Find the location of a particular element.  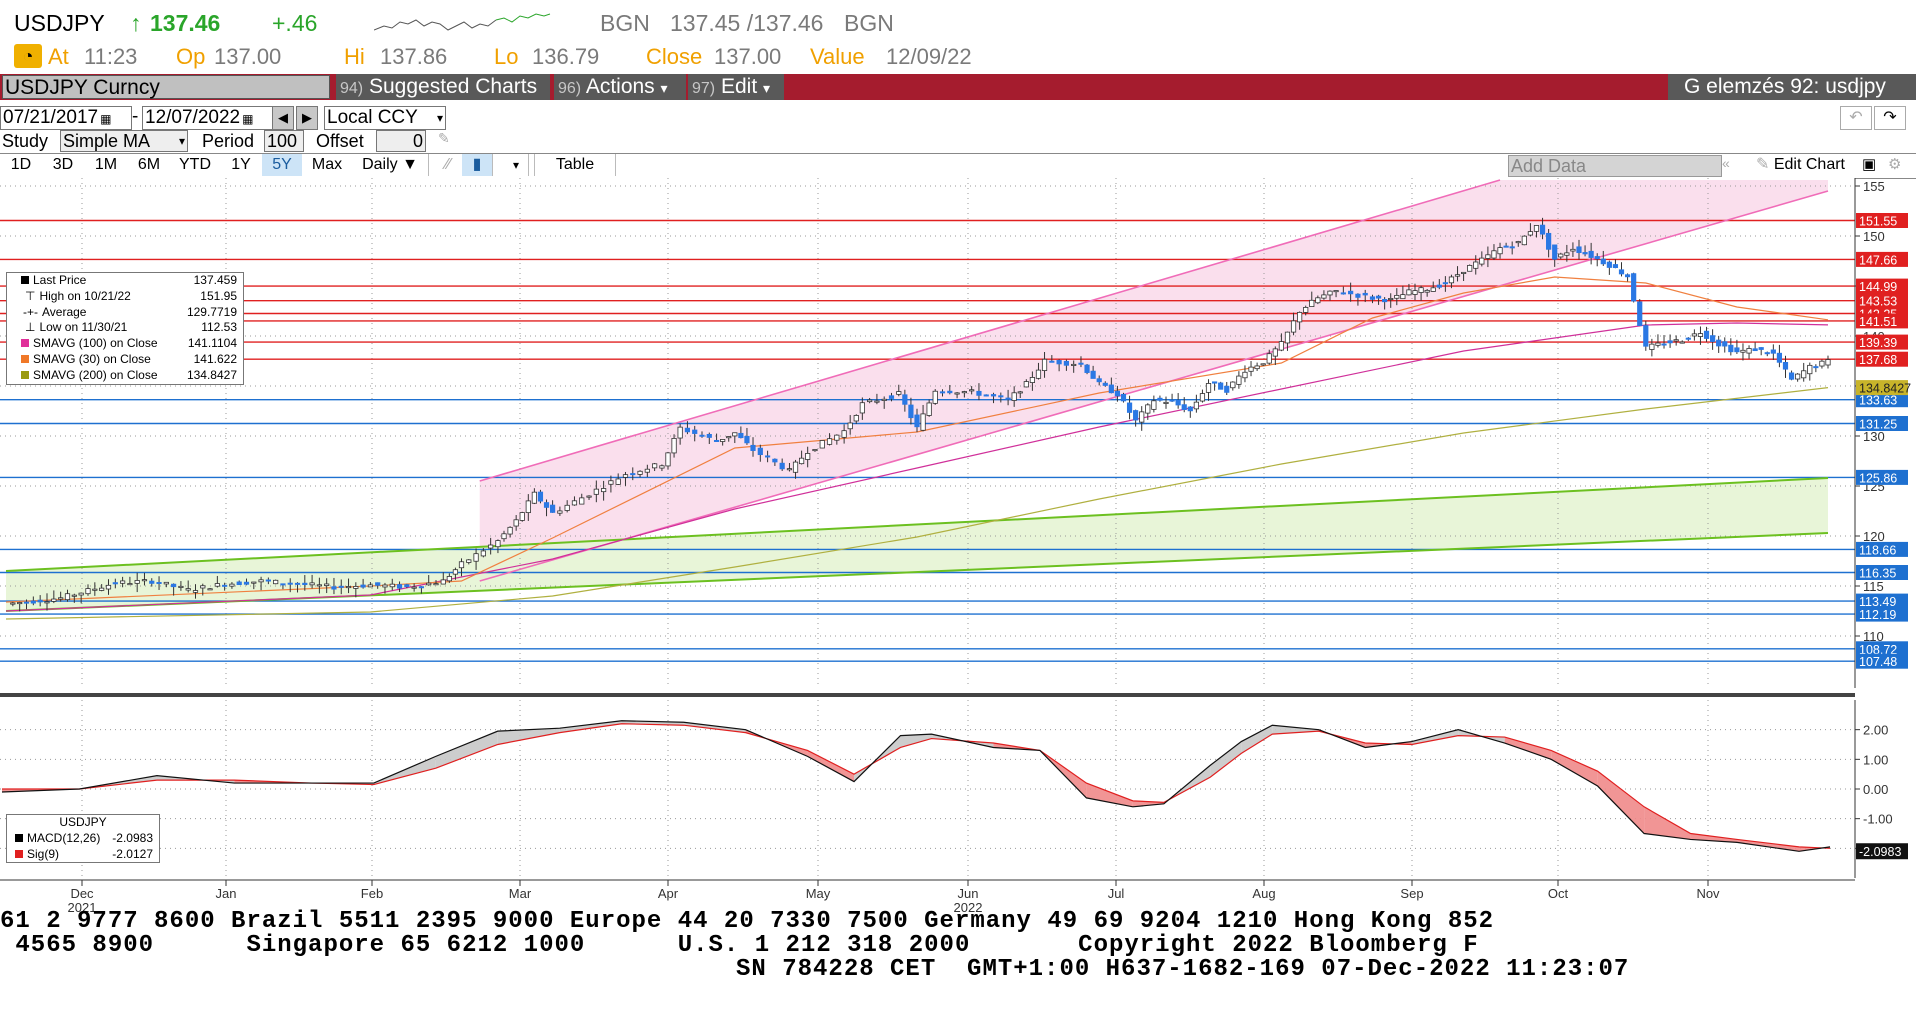

time-axis-label: Jun is located at coordinates (968, 893).